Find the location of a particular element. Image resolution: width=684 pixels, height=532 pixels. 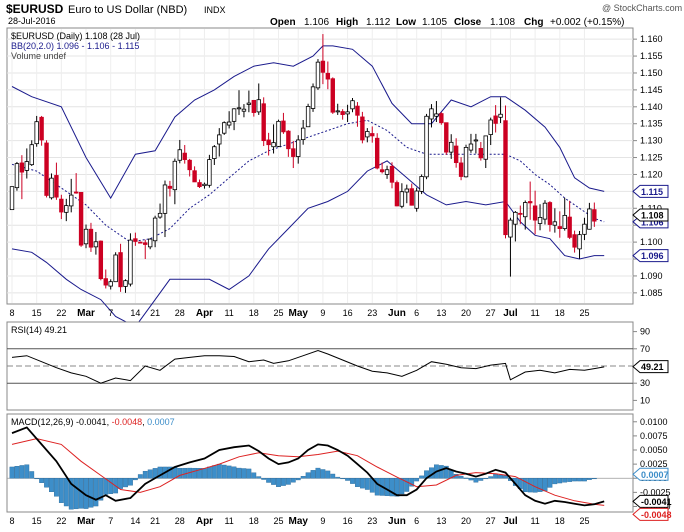

macd-tick-label: 0.0050 is located at coordinates (654, 450).